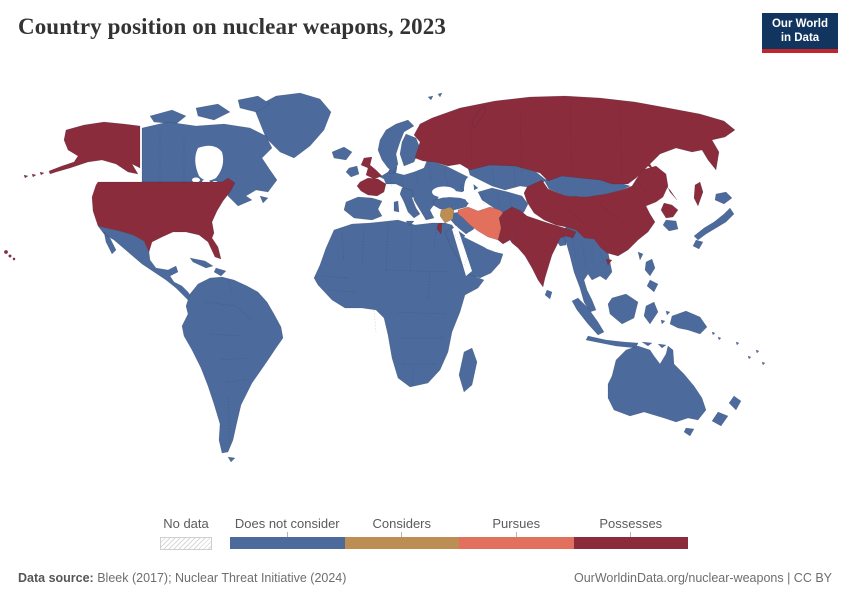  Describe the element at coordinates (516, 543) in the screenshot. I see `legend-swatch-pursues` at that location.